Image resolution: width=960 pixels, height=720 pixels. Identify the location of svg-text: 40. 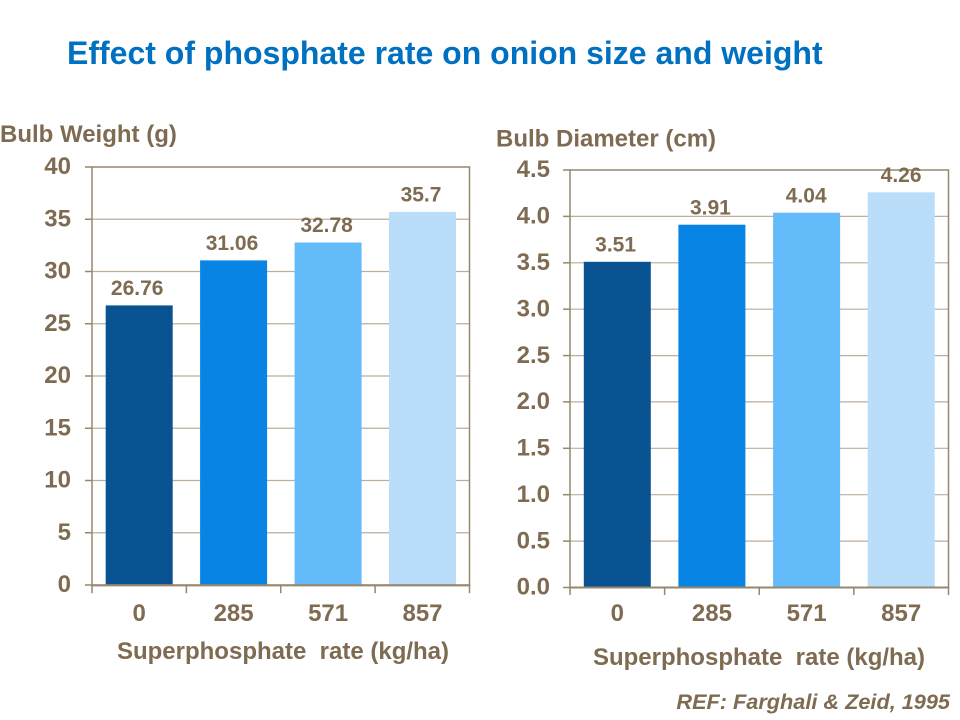
(57, 166).